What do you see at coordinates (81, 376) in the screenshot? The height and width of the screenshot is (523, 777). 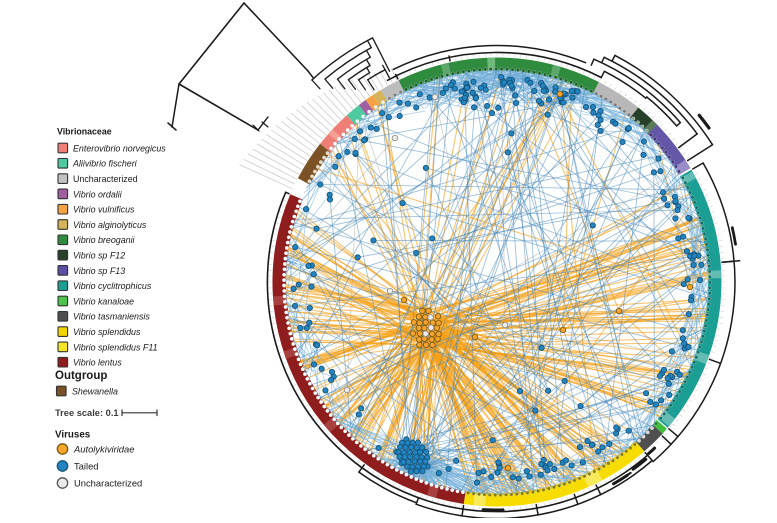 I see `svg-text: Outgroup` at bounding box center [81, 376].